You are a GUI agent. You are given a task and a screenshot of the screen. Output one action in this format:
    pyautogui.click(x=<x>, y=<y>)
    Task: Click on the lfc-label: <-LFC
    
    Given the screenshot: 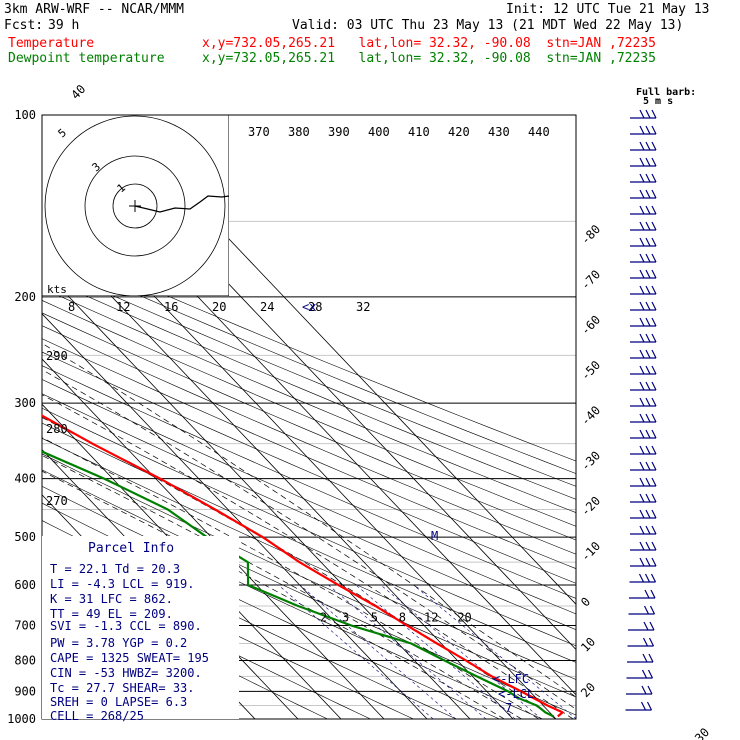 What is the action you would take?
    pyautogui.click(x=511, y=679)
    